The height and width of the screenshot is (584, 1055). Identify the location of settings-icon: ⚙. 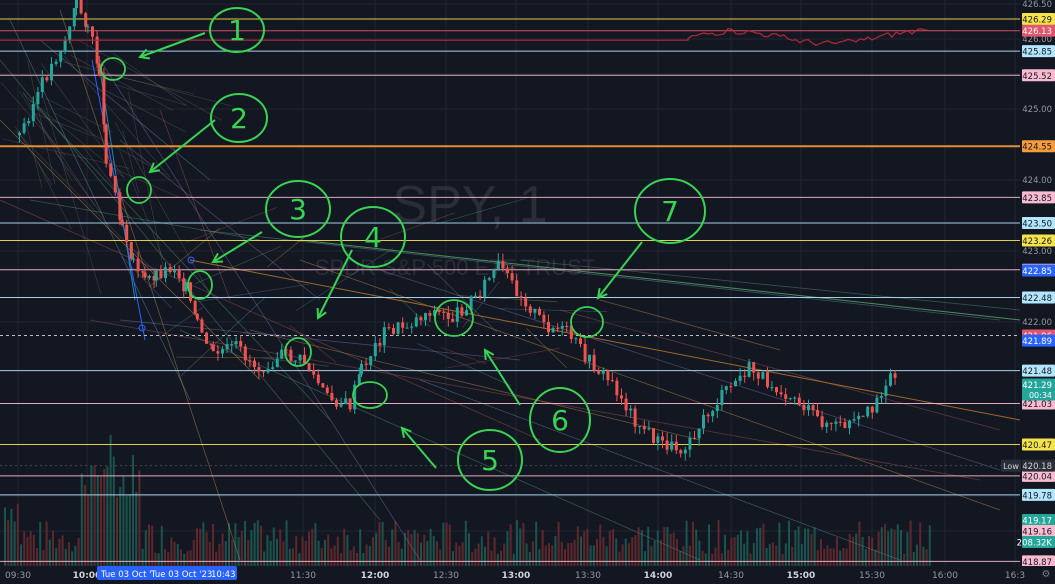
(1046, 574).